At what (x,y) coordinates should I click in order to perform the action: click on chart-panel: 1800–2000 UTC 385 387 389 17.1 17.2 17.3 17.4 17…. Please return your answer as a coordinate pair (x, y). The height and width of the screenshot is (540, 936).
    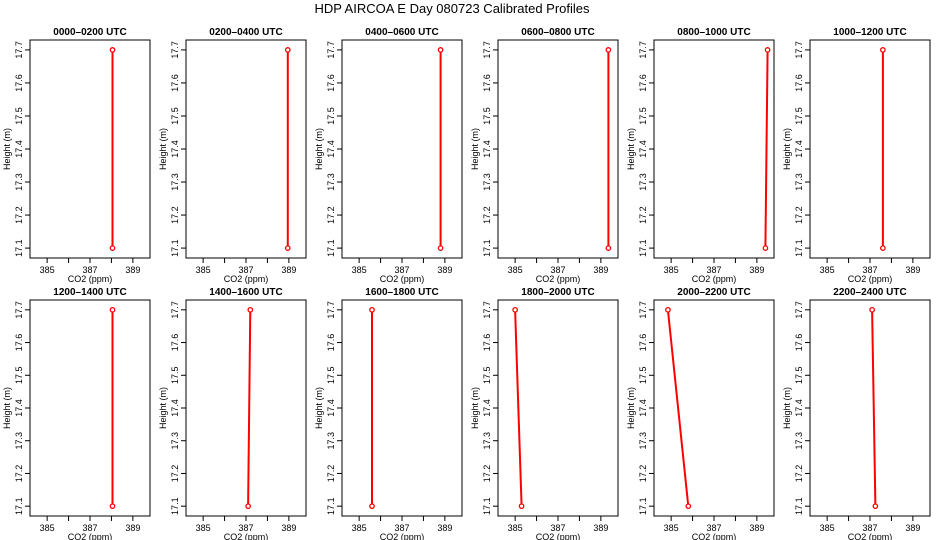
    Looking at the image, I should click on (544, 413).